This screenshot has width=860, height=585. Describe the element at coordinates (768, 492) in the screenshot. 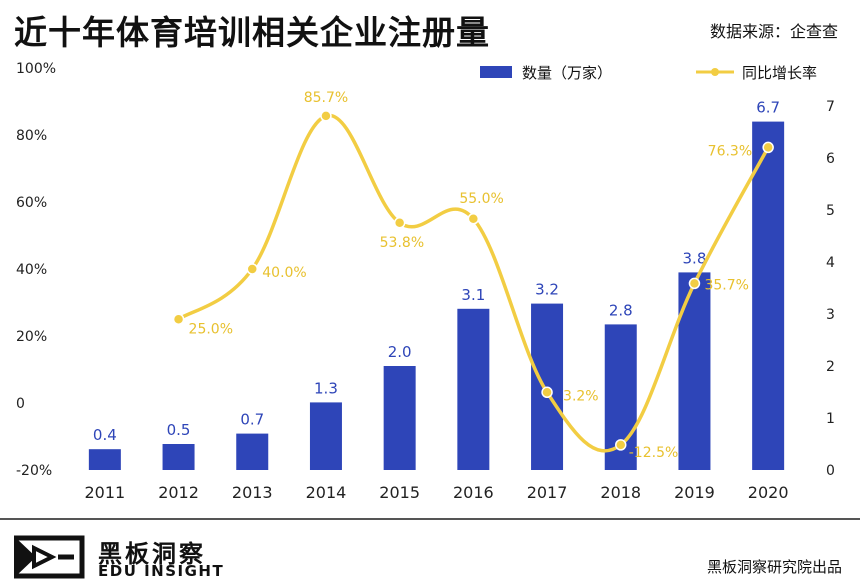

I see `x-tick-label: 2020` at that location.